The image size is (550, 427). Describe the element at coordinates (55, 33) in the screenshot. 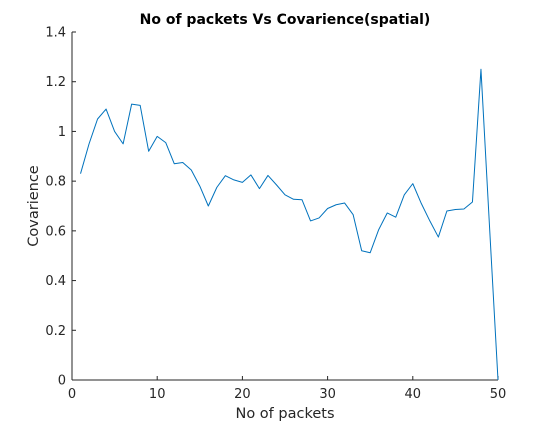

I see `y-tick-label: 1.4` at that location.